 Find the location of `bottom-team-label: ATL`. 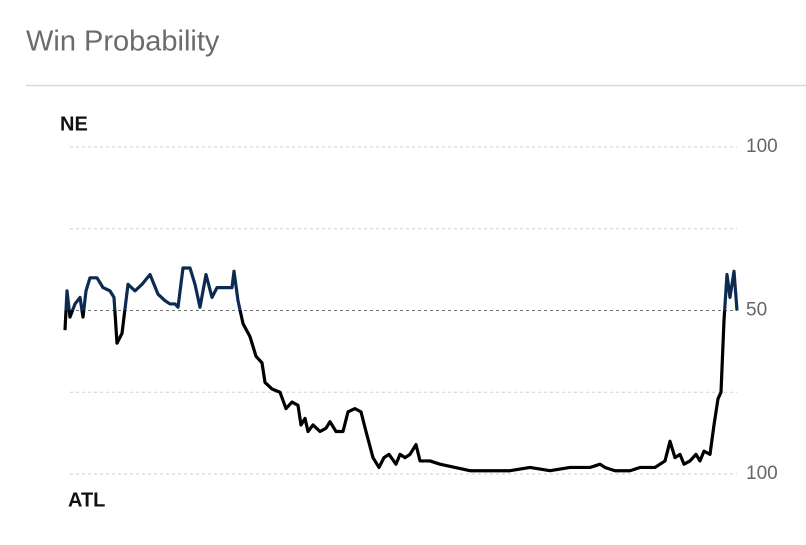

bottom-team-label: ATL is located at coordinates (86, 500).